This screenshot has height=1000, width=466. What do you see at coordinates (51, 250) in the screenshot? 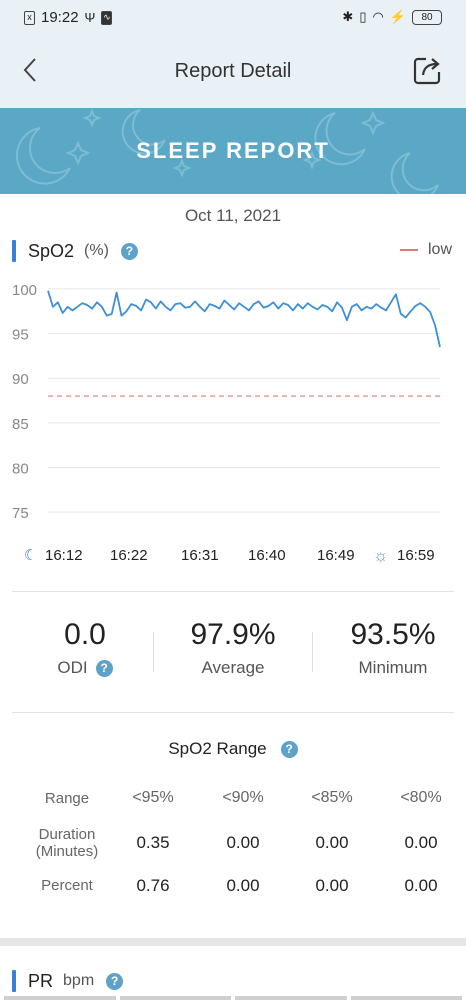
I see `spo2-label: SpO2` at bounding box center [51, 250].